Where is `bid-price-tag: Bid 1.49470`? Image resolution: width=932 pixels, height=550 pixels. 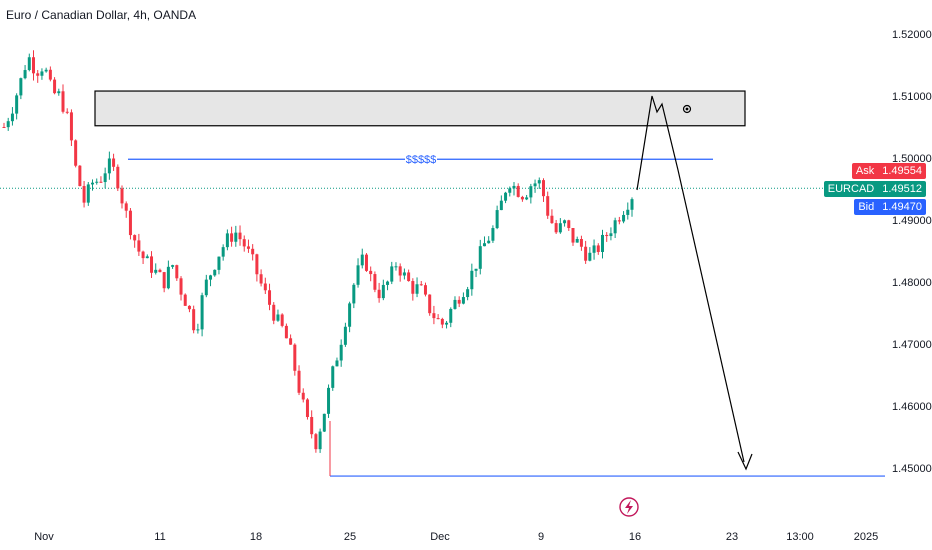
bid-price-tag: Bid 1.49470 is located at coordinates (890, 207).